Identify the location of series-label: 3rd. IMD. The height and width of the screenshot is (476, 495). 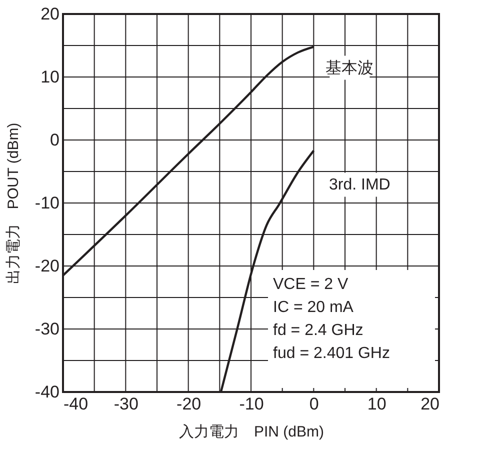
(359, 185).